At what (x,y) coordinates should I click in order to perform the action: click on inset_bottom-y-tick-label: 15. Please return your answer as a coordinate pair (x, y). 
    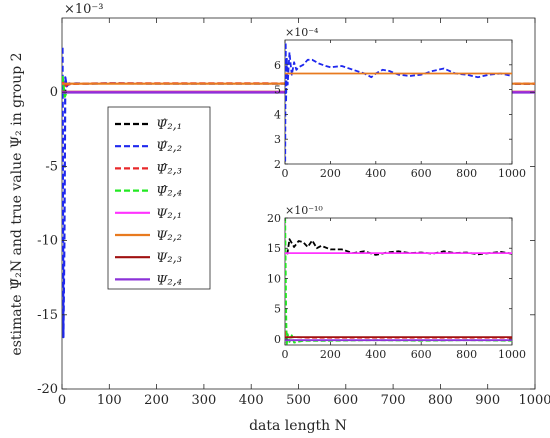
    Looking at the image, I should click on (274, 248).